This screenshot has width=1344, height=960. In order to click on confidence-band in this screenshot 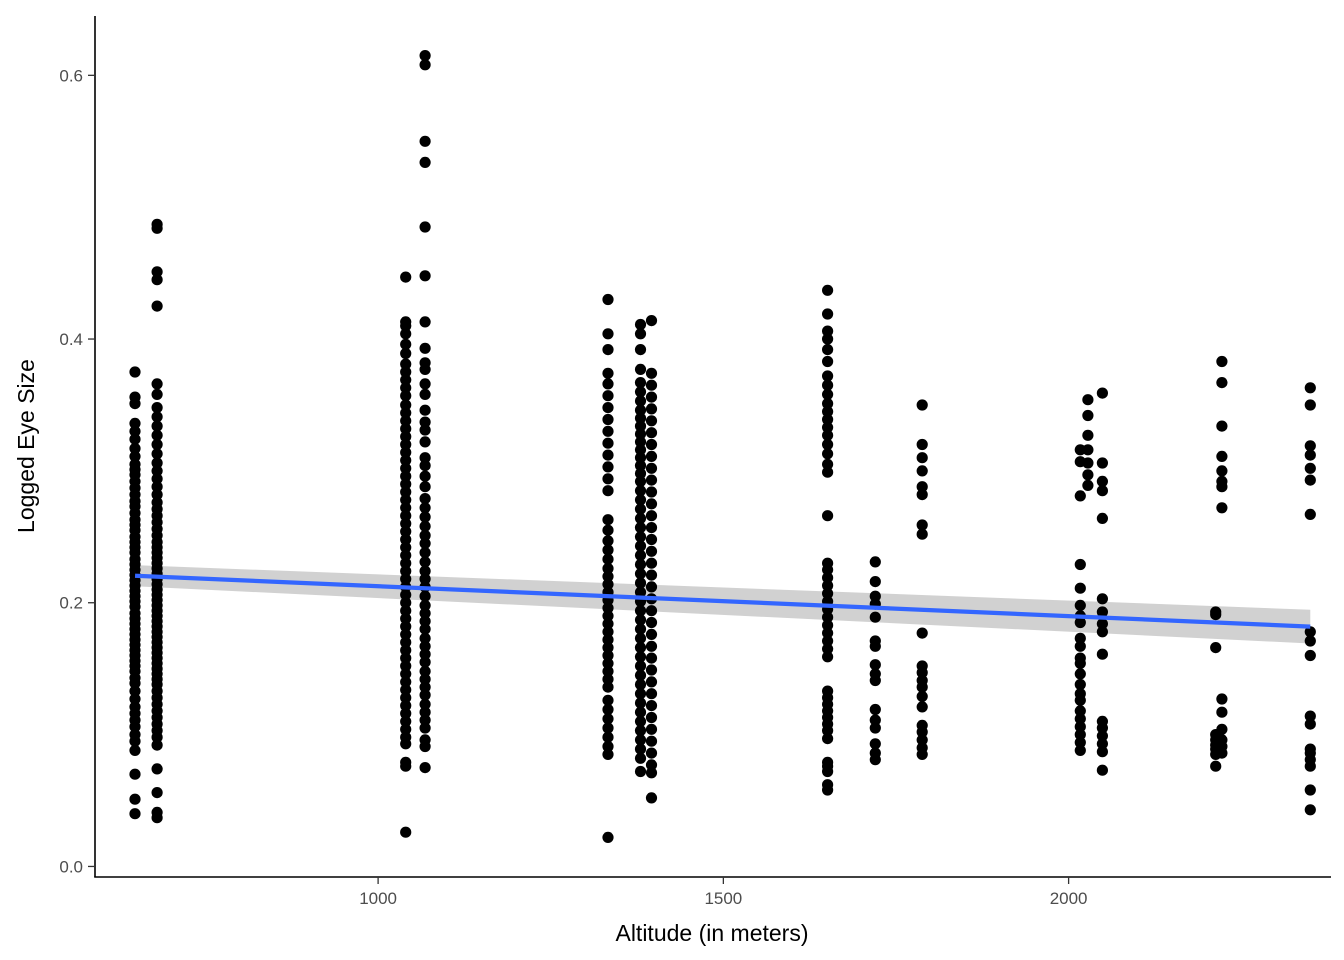, I will do `click(723, 604)`.